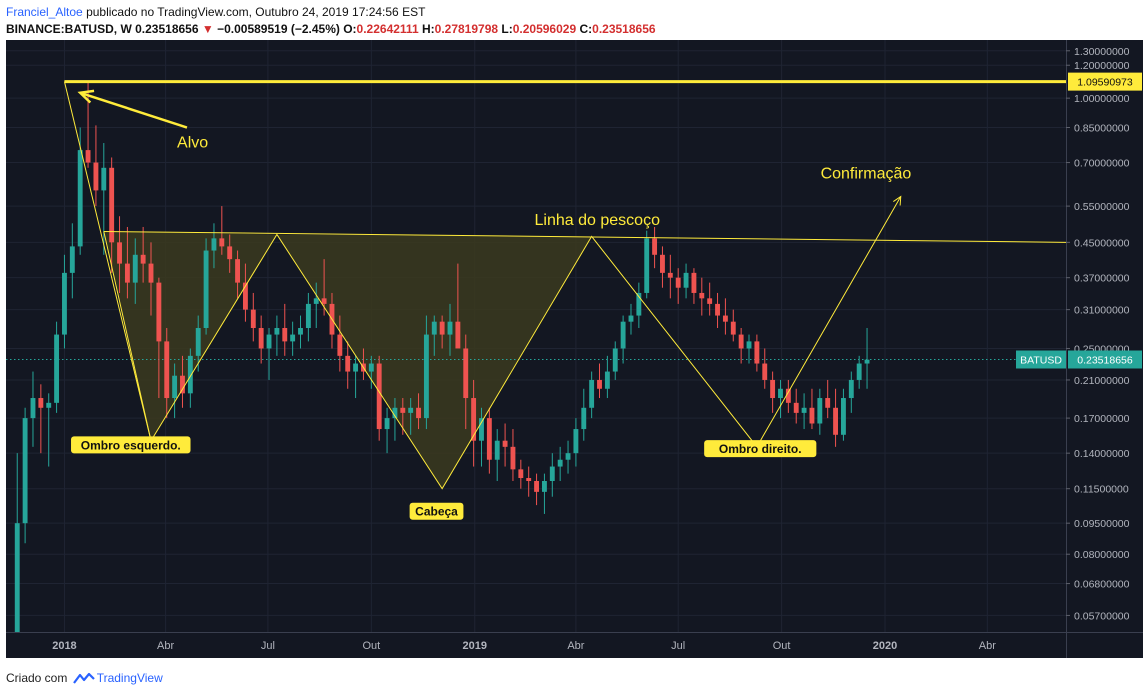 Image resolution: width=1145 pixels, height=696 pixels. Describe the element at coordinates (190, 336) in the screenshot. I see `left-shoulder-fill` at that location.